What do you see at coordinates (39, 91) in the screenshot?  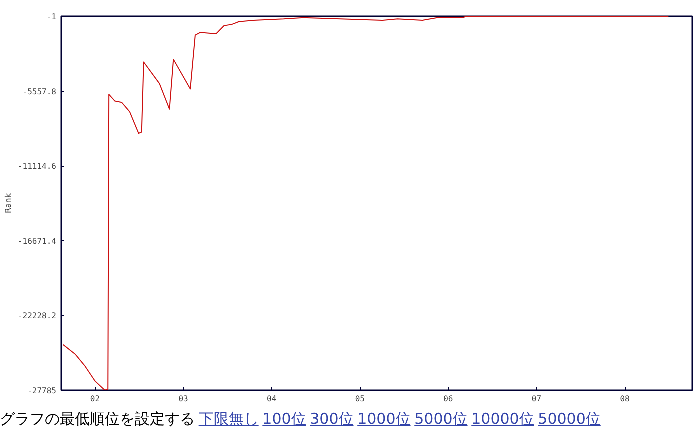 I see `y-tick-label: -5557.8` at bounding box center [39, 91].